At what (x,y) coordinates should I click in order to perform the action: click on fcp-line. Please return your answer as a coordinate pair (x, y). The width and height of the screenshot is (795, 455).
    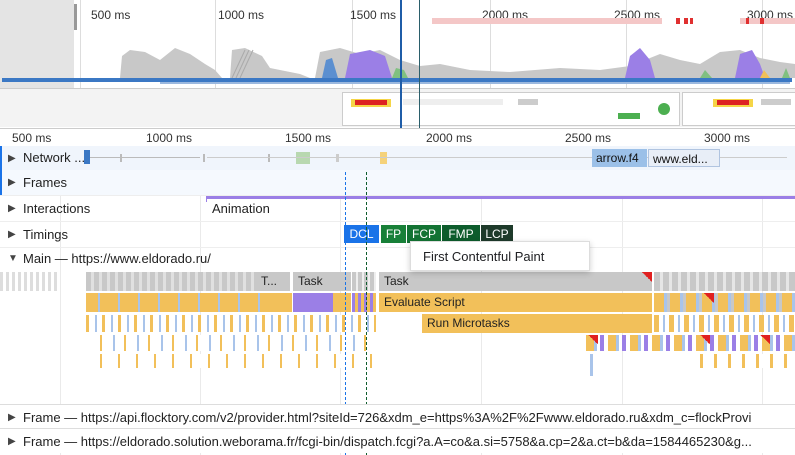
    Looking at the image, I should click on (366, 313).